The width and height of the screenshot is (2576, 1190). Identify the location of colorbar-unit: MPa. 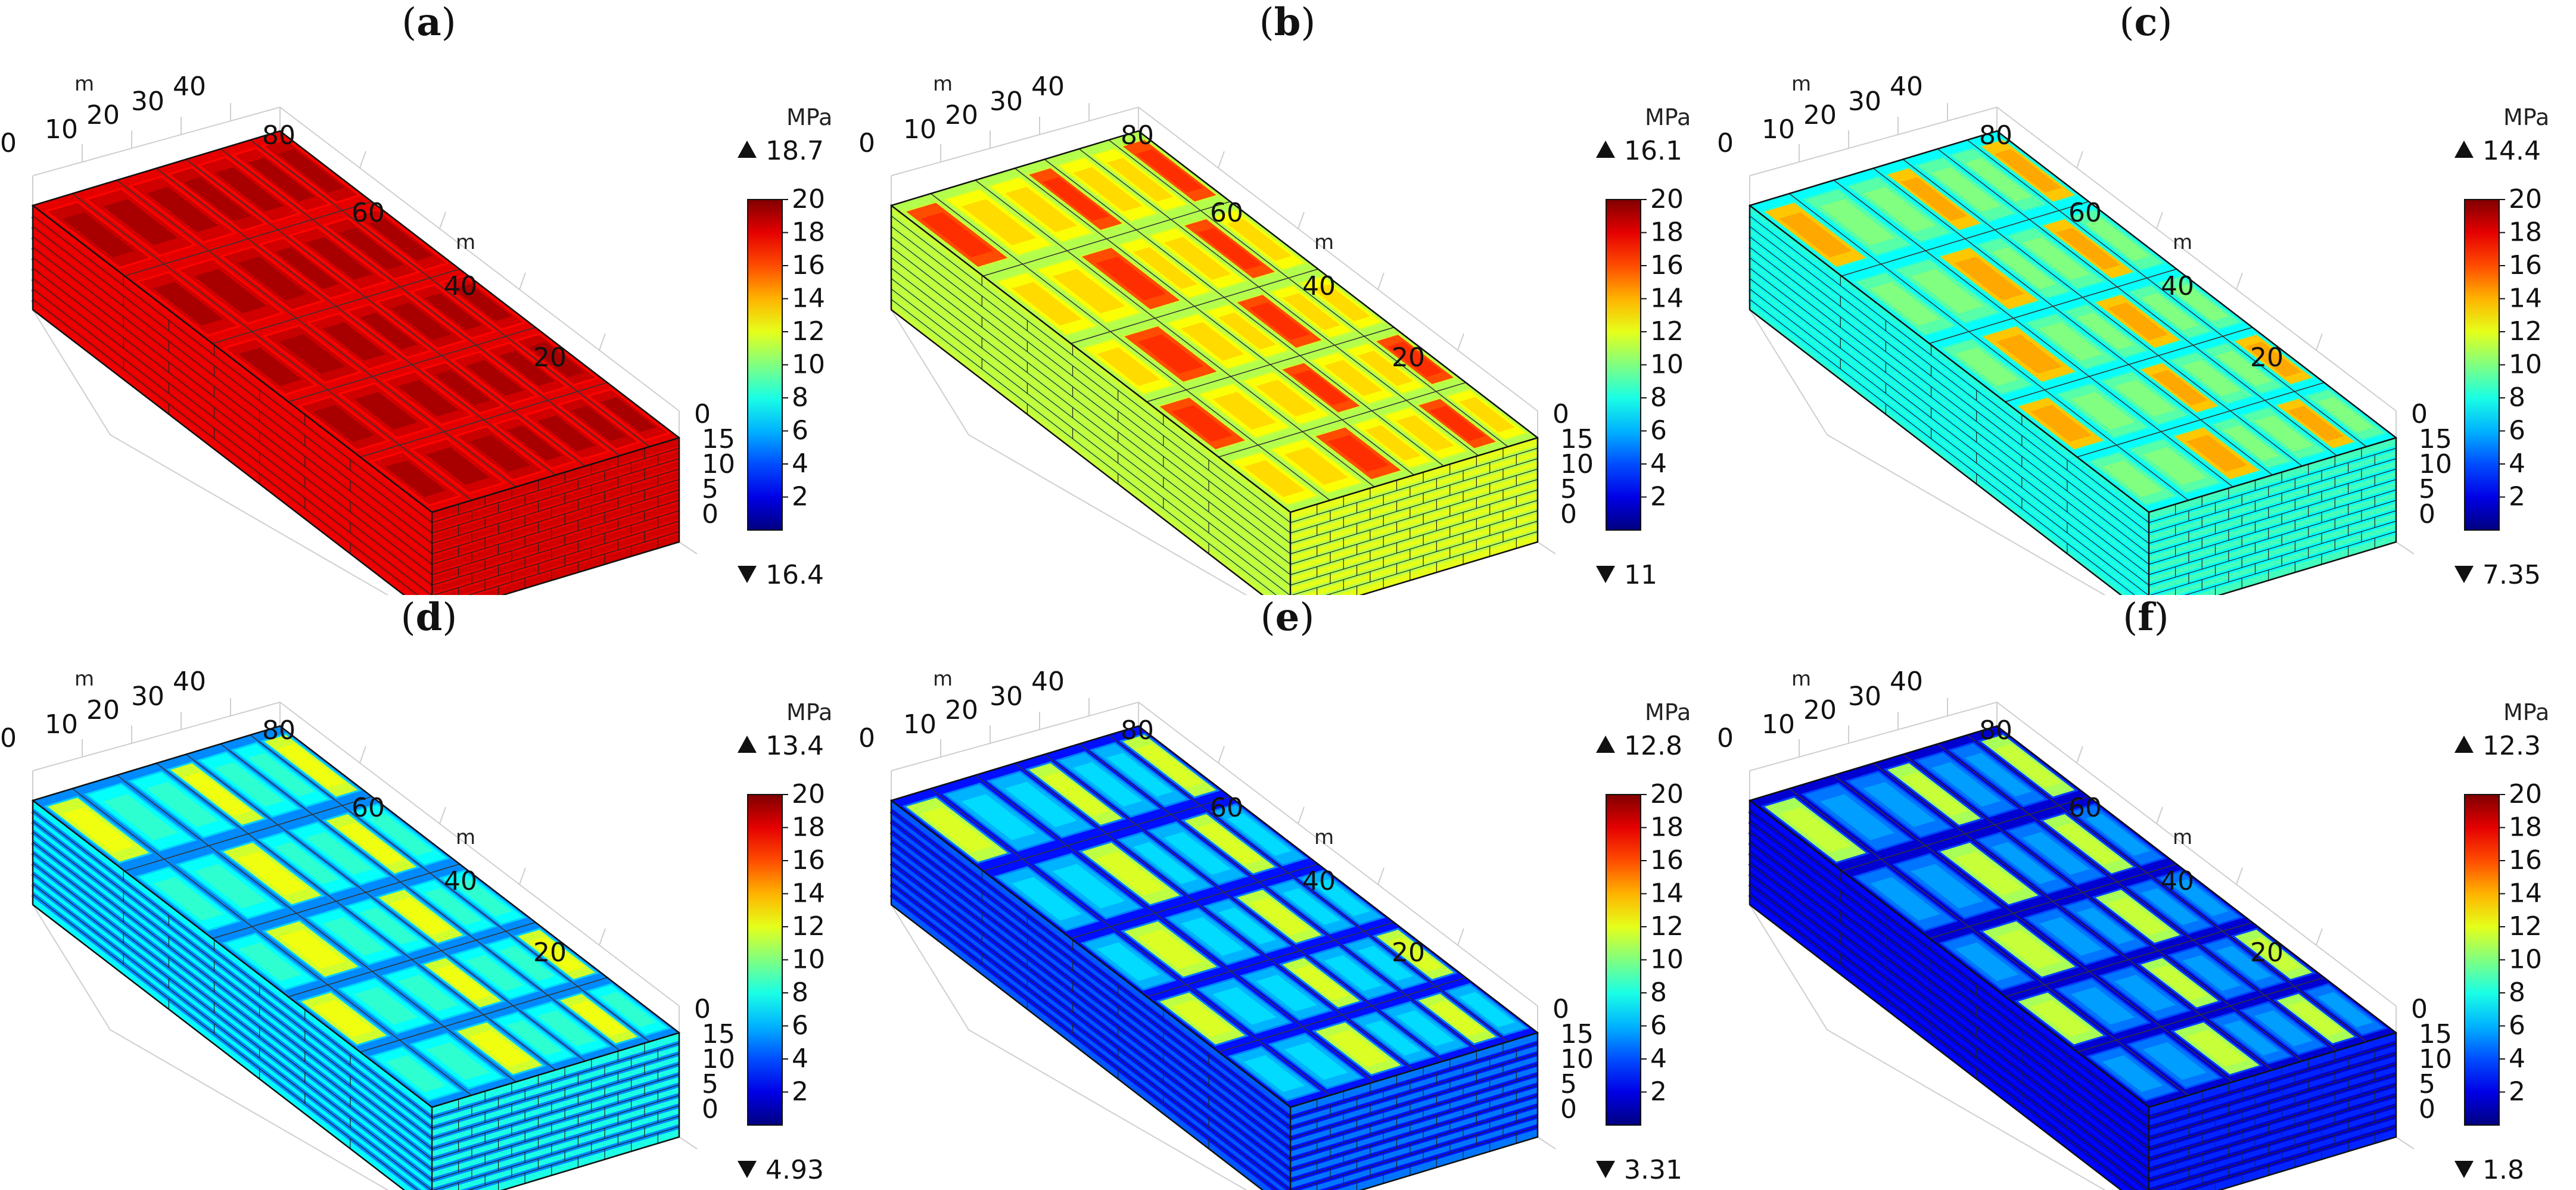
(1668, 117).